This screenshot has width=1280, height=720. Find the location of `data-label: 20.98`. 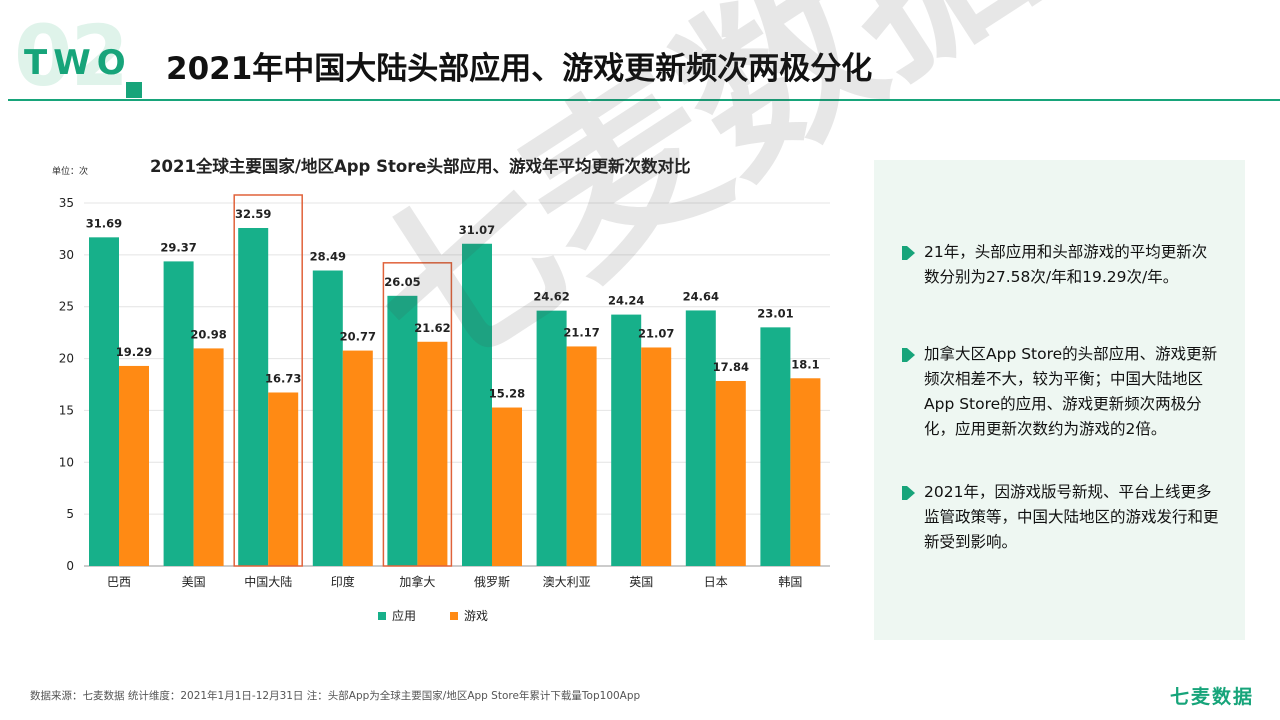

data-label: 20.98 is located at coordinates (208, 334).